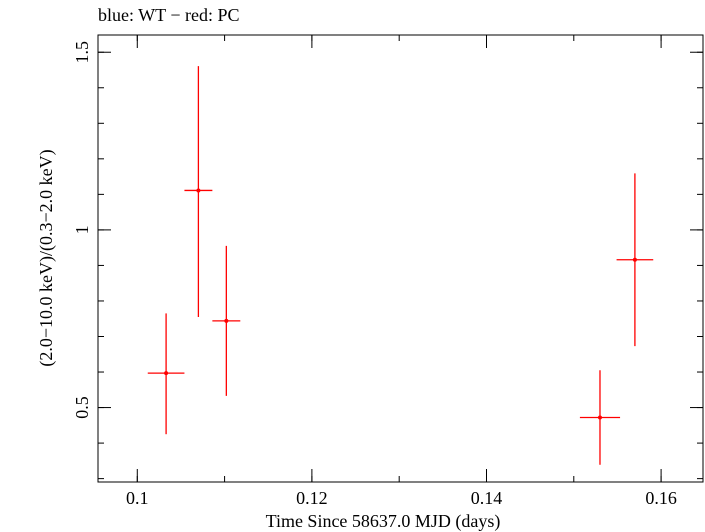 This screenshot has width=705, height=532. I want to click on y-axis-label: (2.0−10.0 keV)/(0.3−2.0 keV), so click(46, 257).